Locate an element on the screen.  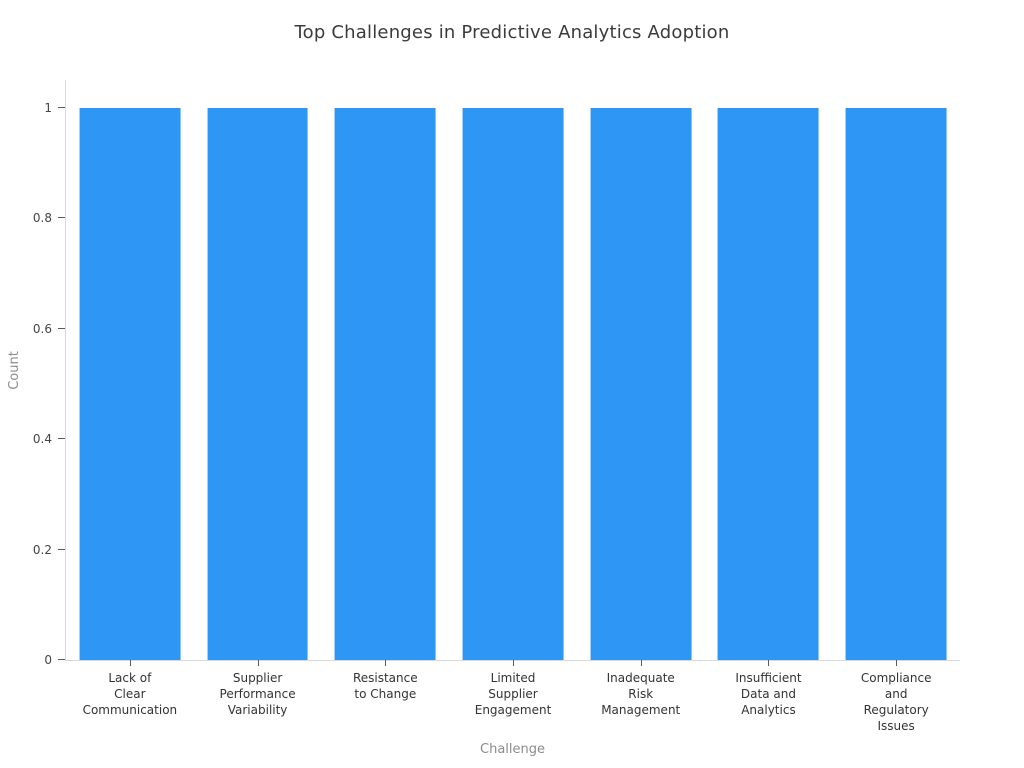
bar-slot: Insufficient Data and Analytics is located at coordinates (769, 398).